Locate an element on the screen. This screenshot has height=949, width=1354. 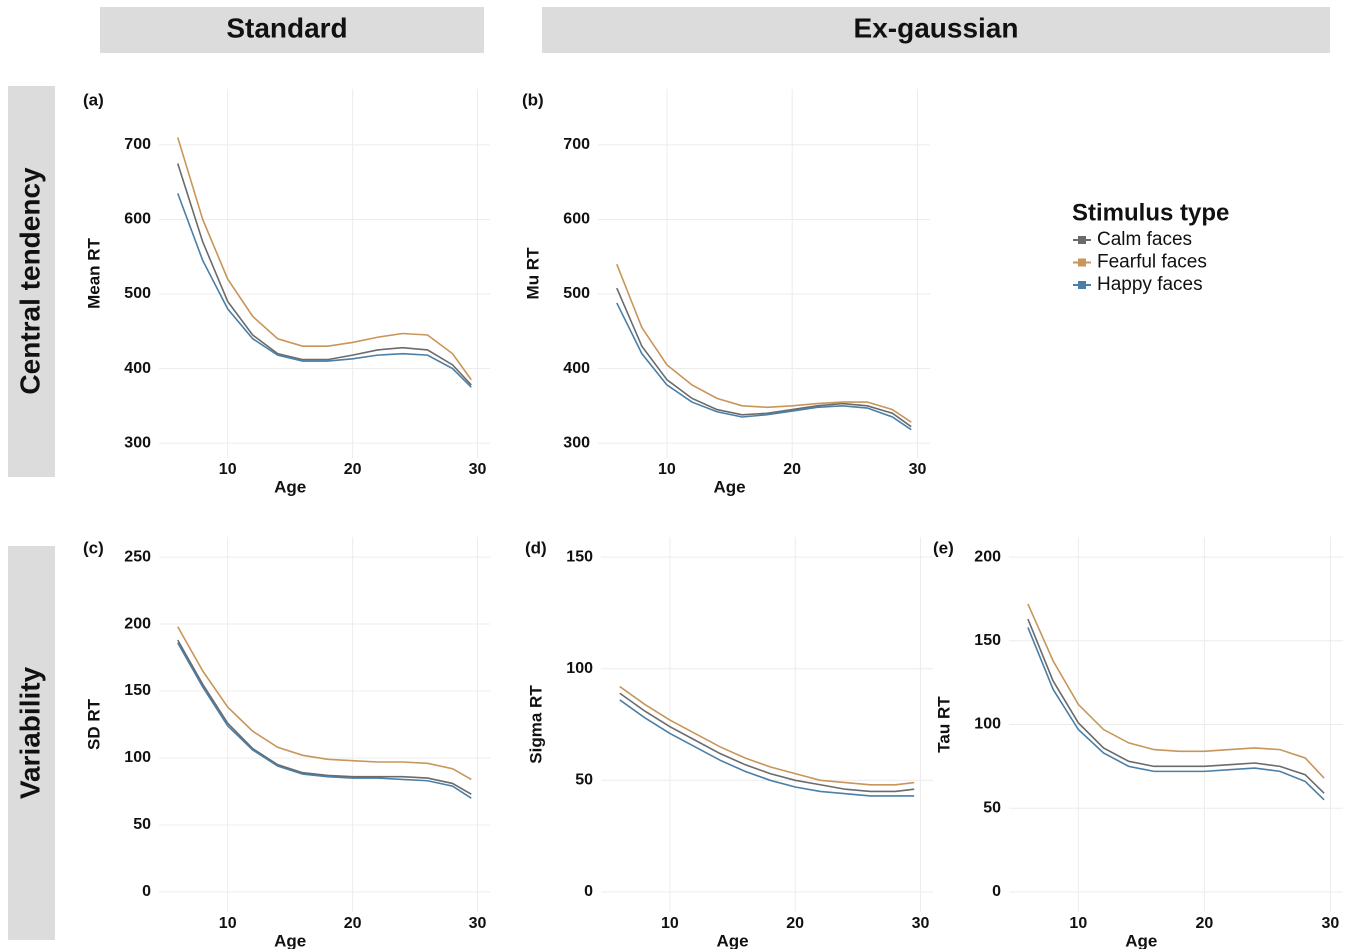
legend-entry: Fearful faces is located at coordinates (1152, 262).